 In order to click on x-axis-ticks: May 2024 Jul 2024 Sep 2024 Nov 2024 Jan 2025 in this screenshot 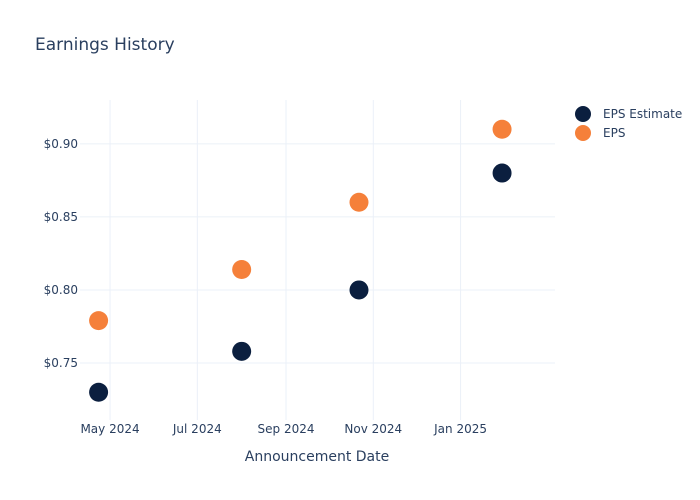, I will do `click(283, 429)`.